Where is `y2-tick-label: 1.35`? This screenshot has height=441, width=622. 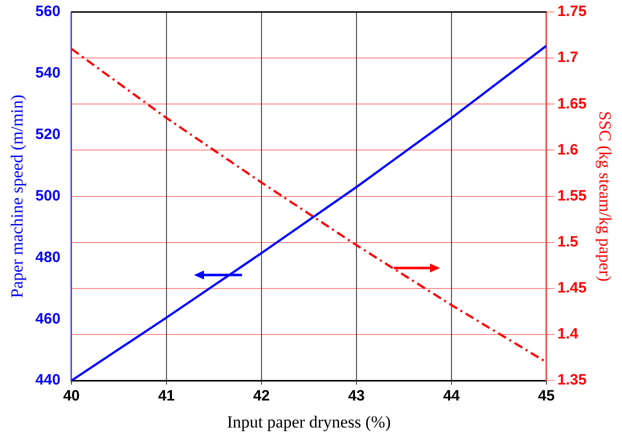
y2-tick-label: 1.35 is located at coordinates (572, 380).